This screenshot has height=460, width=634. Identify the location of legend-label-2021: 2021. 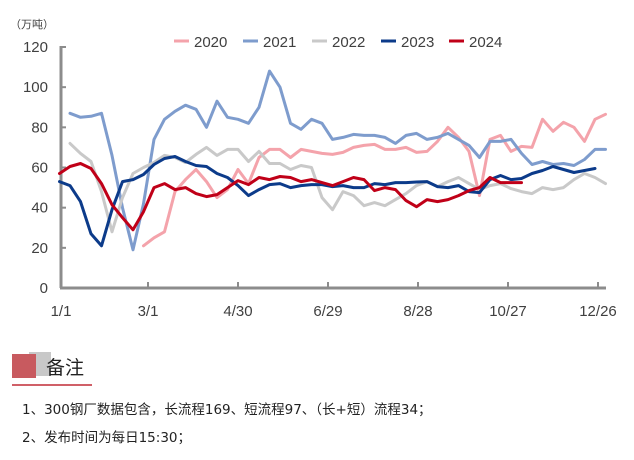
(279, 42).